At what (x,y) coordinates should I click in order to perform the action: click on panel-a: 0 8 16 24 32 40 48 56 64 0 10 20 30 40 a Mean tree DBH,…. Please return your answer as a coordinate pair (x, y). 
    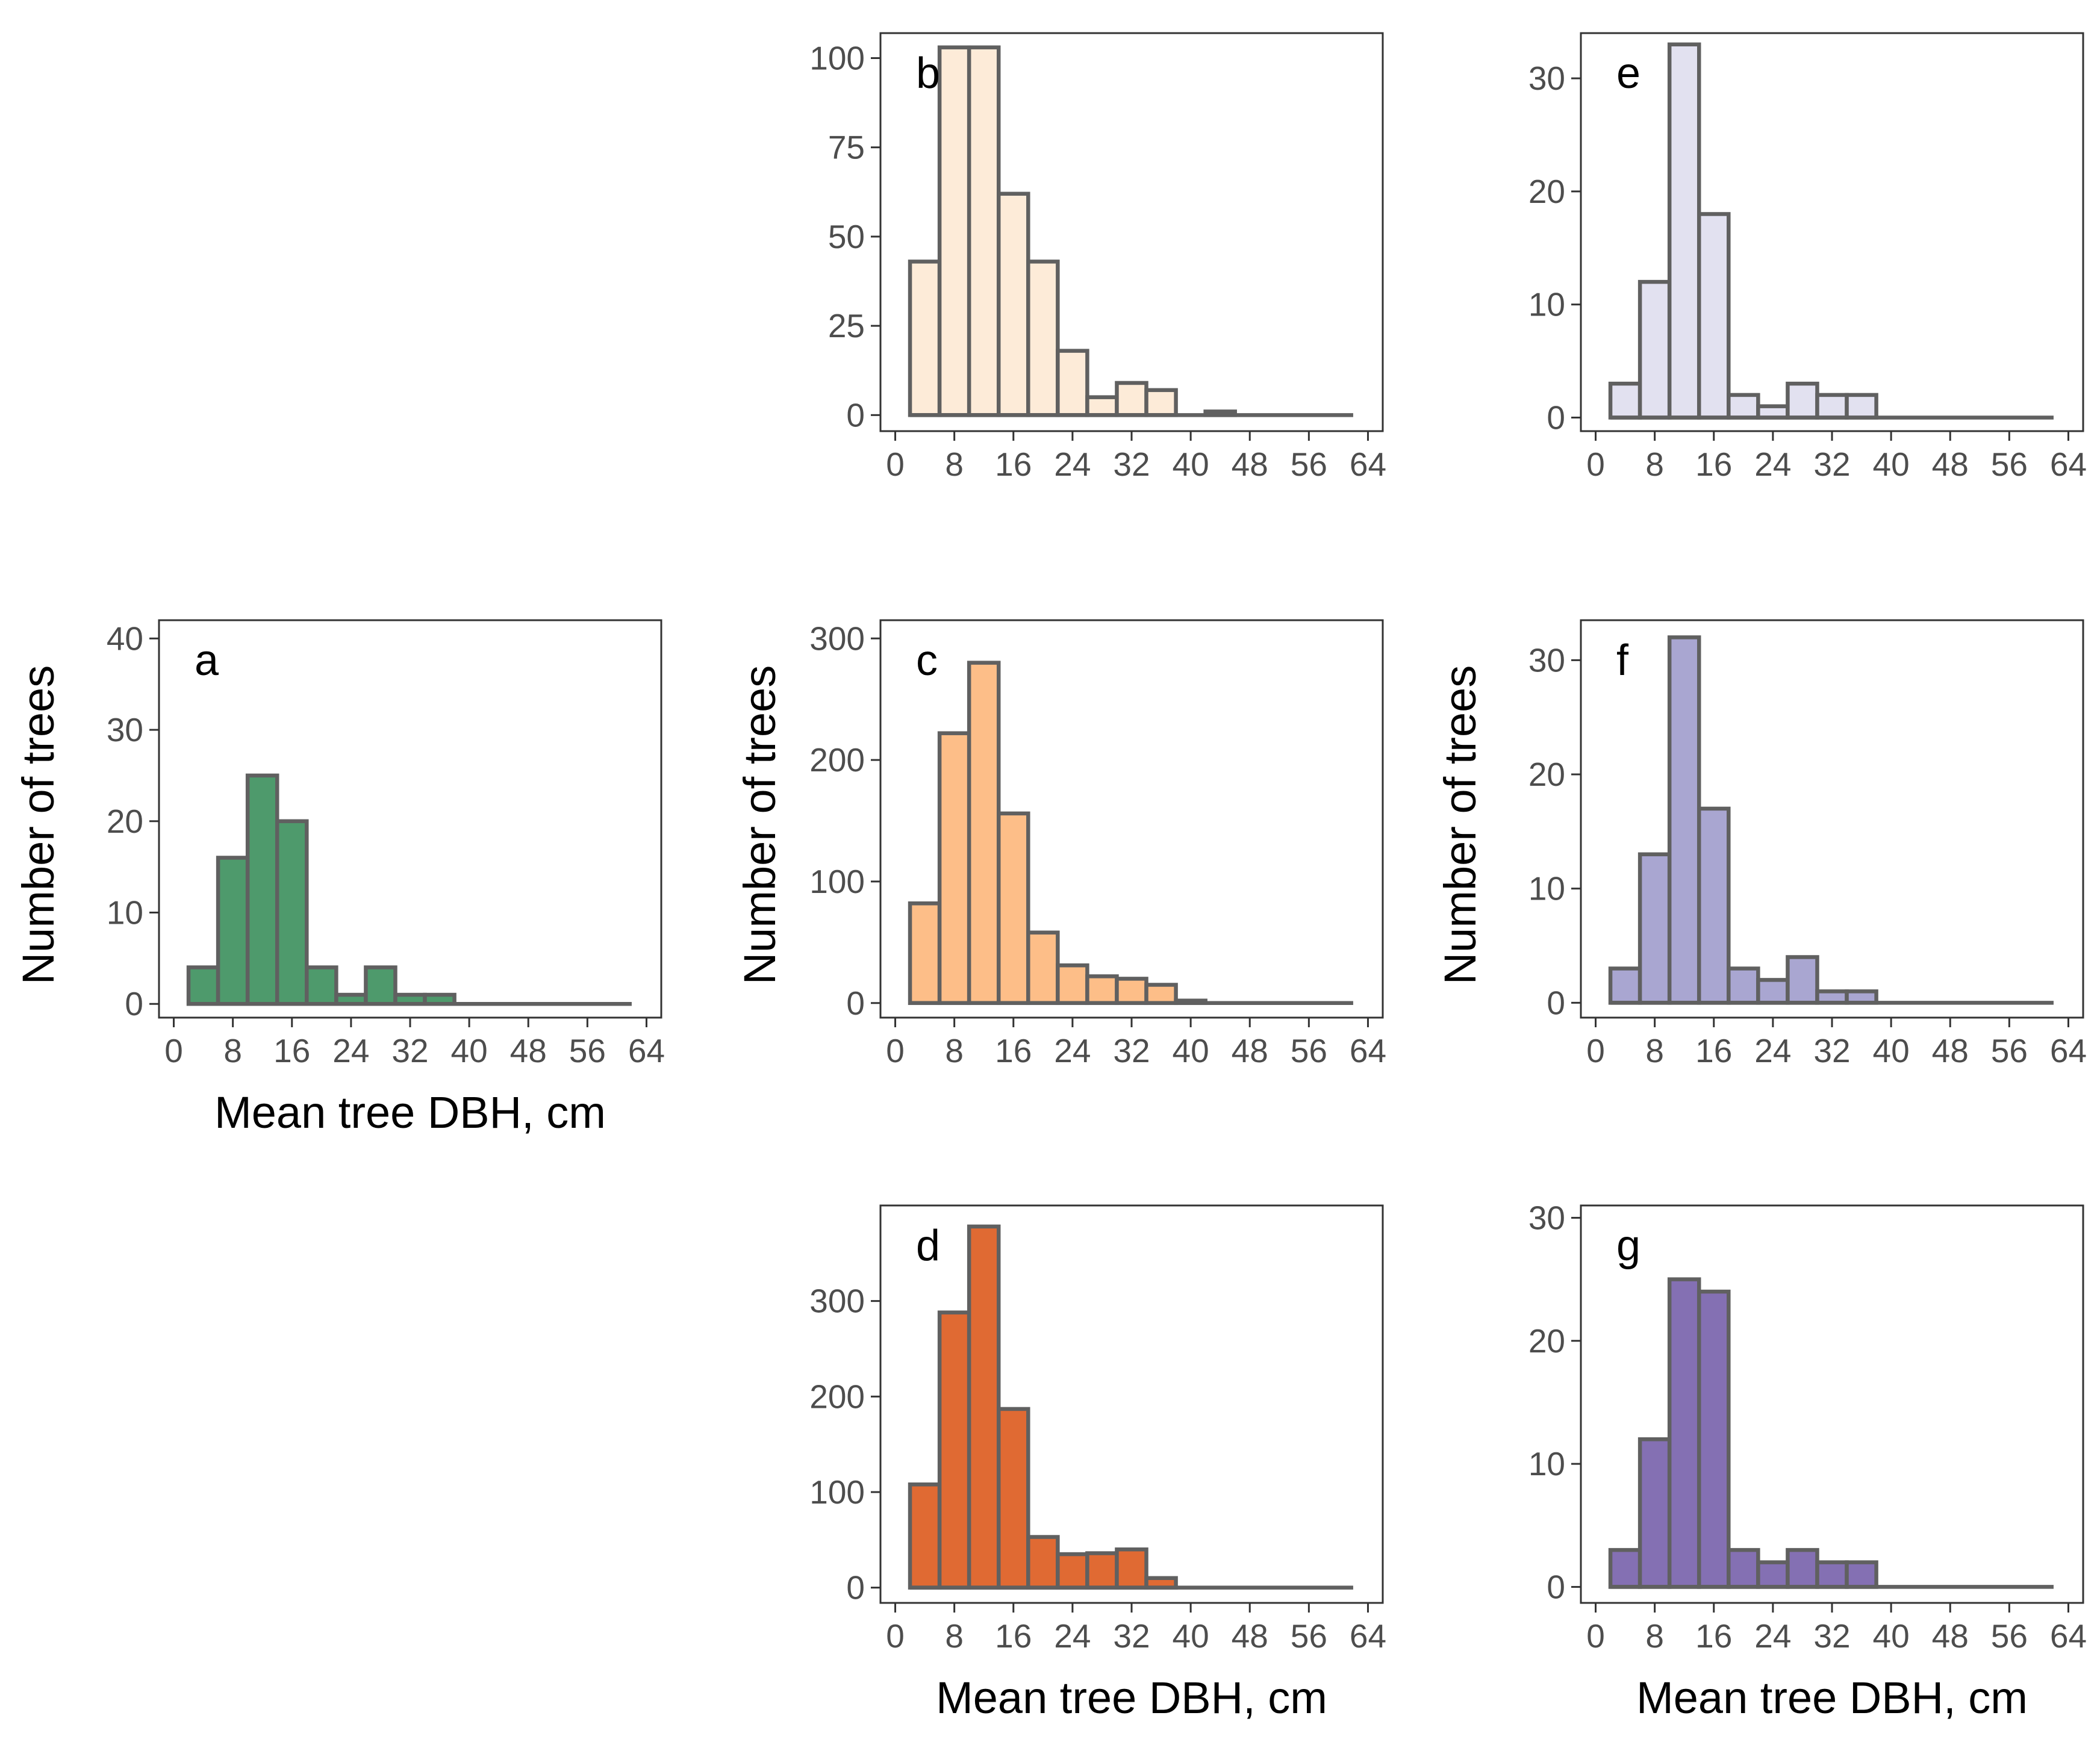
    Looking at the image, I should click on (339, 878).